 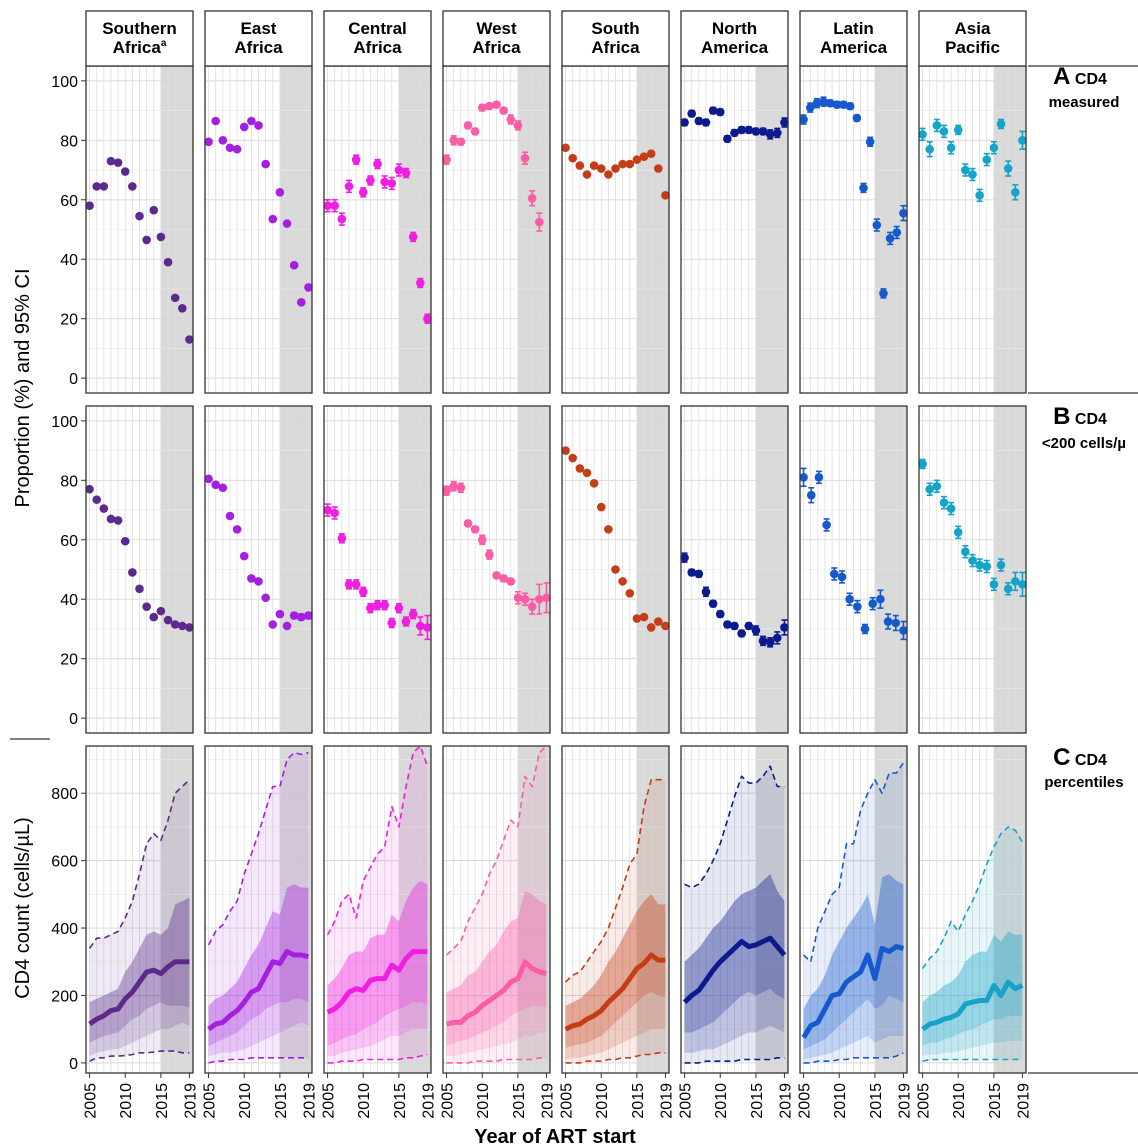 What do you see at coordinates (734, 827) in the screenshot?
I see `p97-5-line` at bounding box center [734, 827].